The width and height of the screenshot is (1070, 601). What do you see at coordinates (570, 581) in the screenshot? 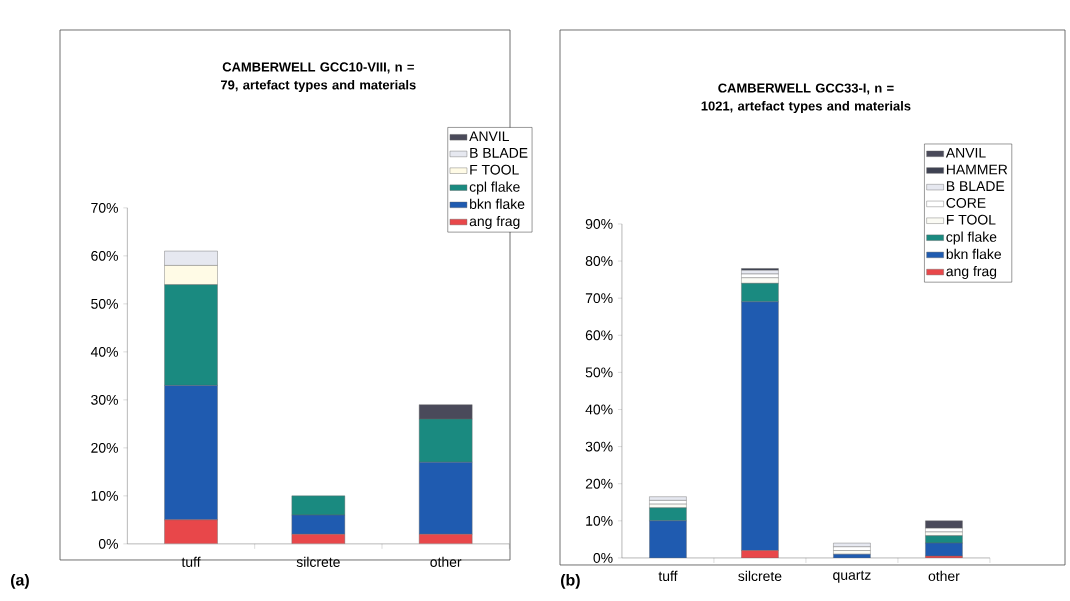
I see `text: (b)` at bounding box center [570, 581].